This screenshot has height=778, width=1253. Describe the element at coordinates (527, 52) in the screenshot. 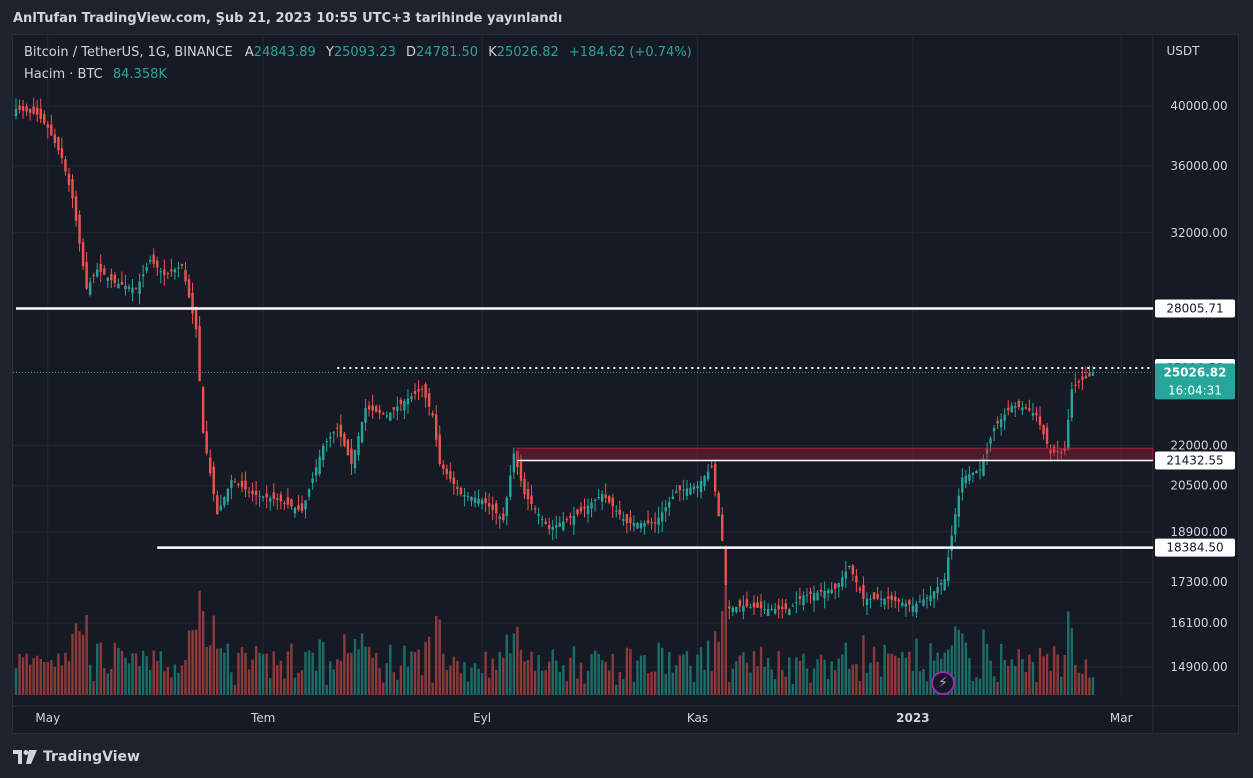

I see `legend-close: 25026.82` at that location.